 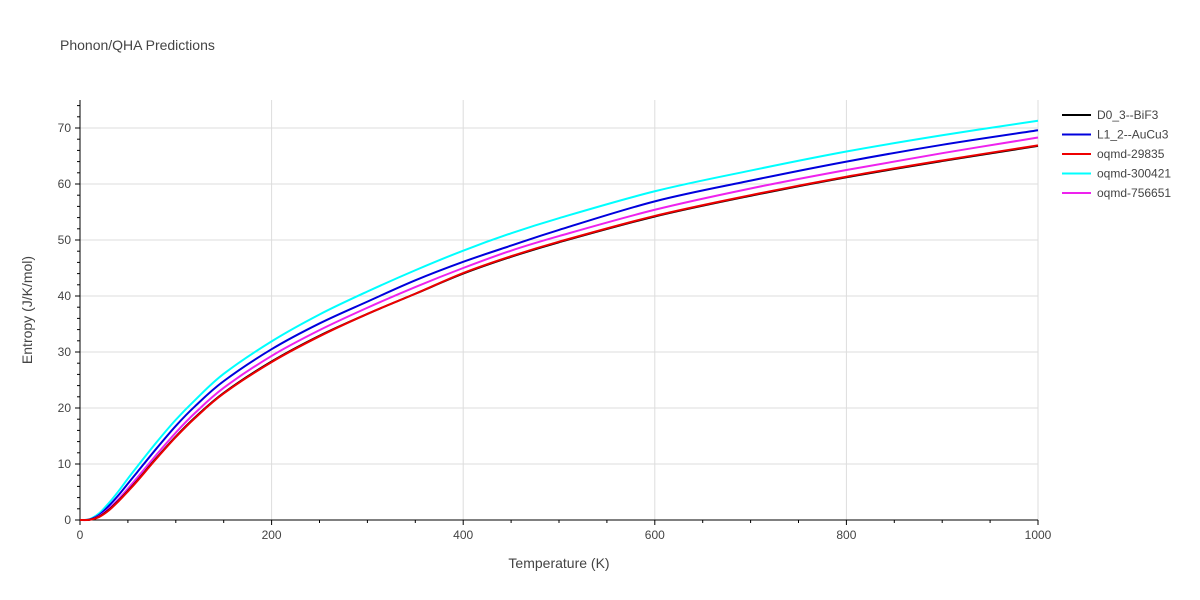 I want to click on legend-label: L1_2--AuCu3, so click(x=1133, y=135).